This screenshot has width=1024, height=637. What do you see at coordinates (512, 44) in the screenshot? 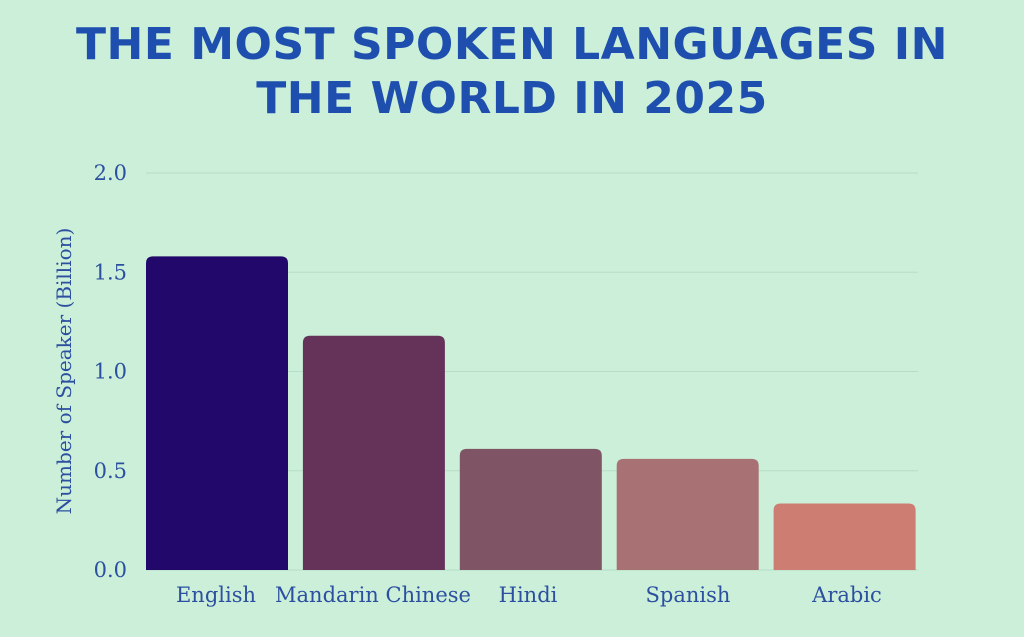
I see `chart-title-line-1: THE MOST SPOKEN LANGUAGES IN` at bounding box center [512, 44].